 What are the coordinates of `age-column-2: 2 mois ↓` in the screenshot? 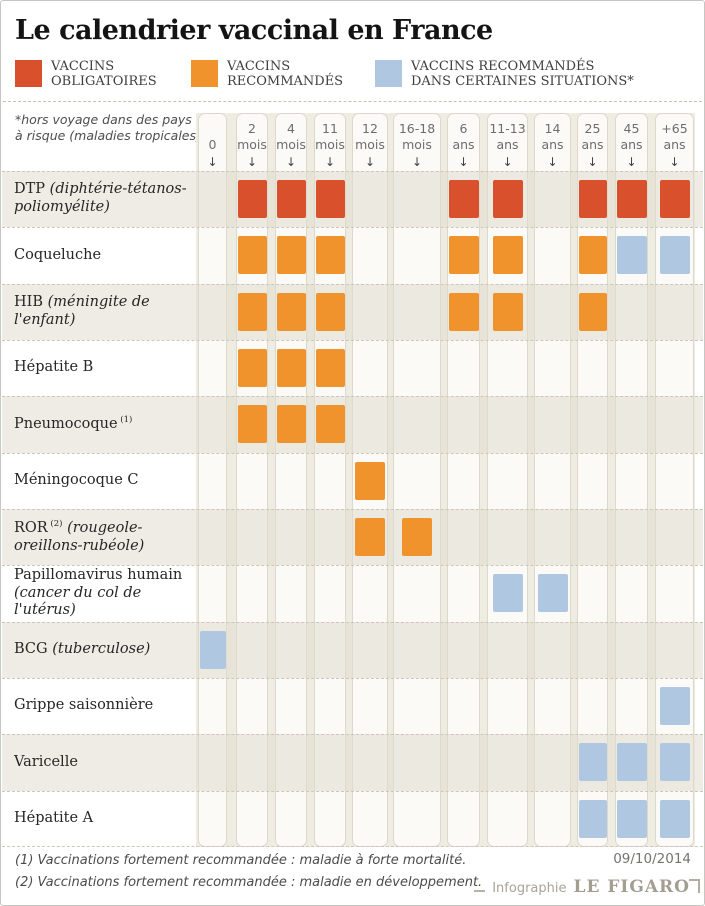 It's located at (252, 480).